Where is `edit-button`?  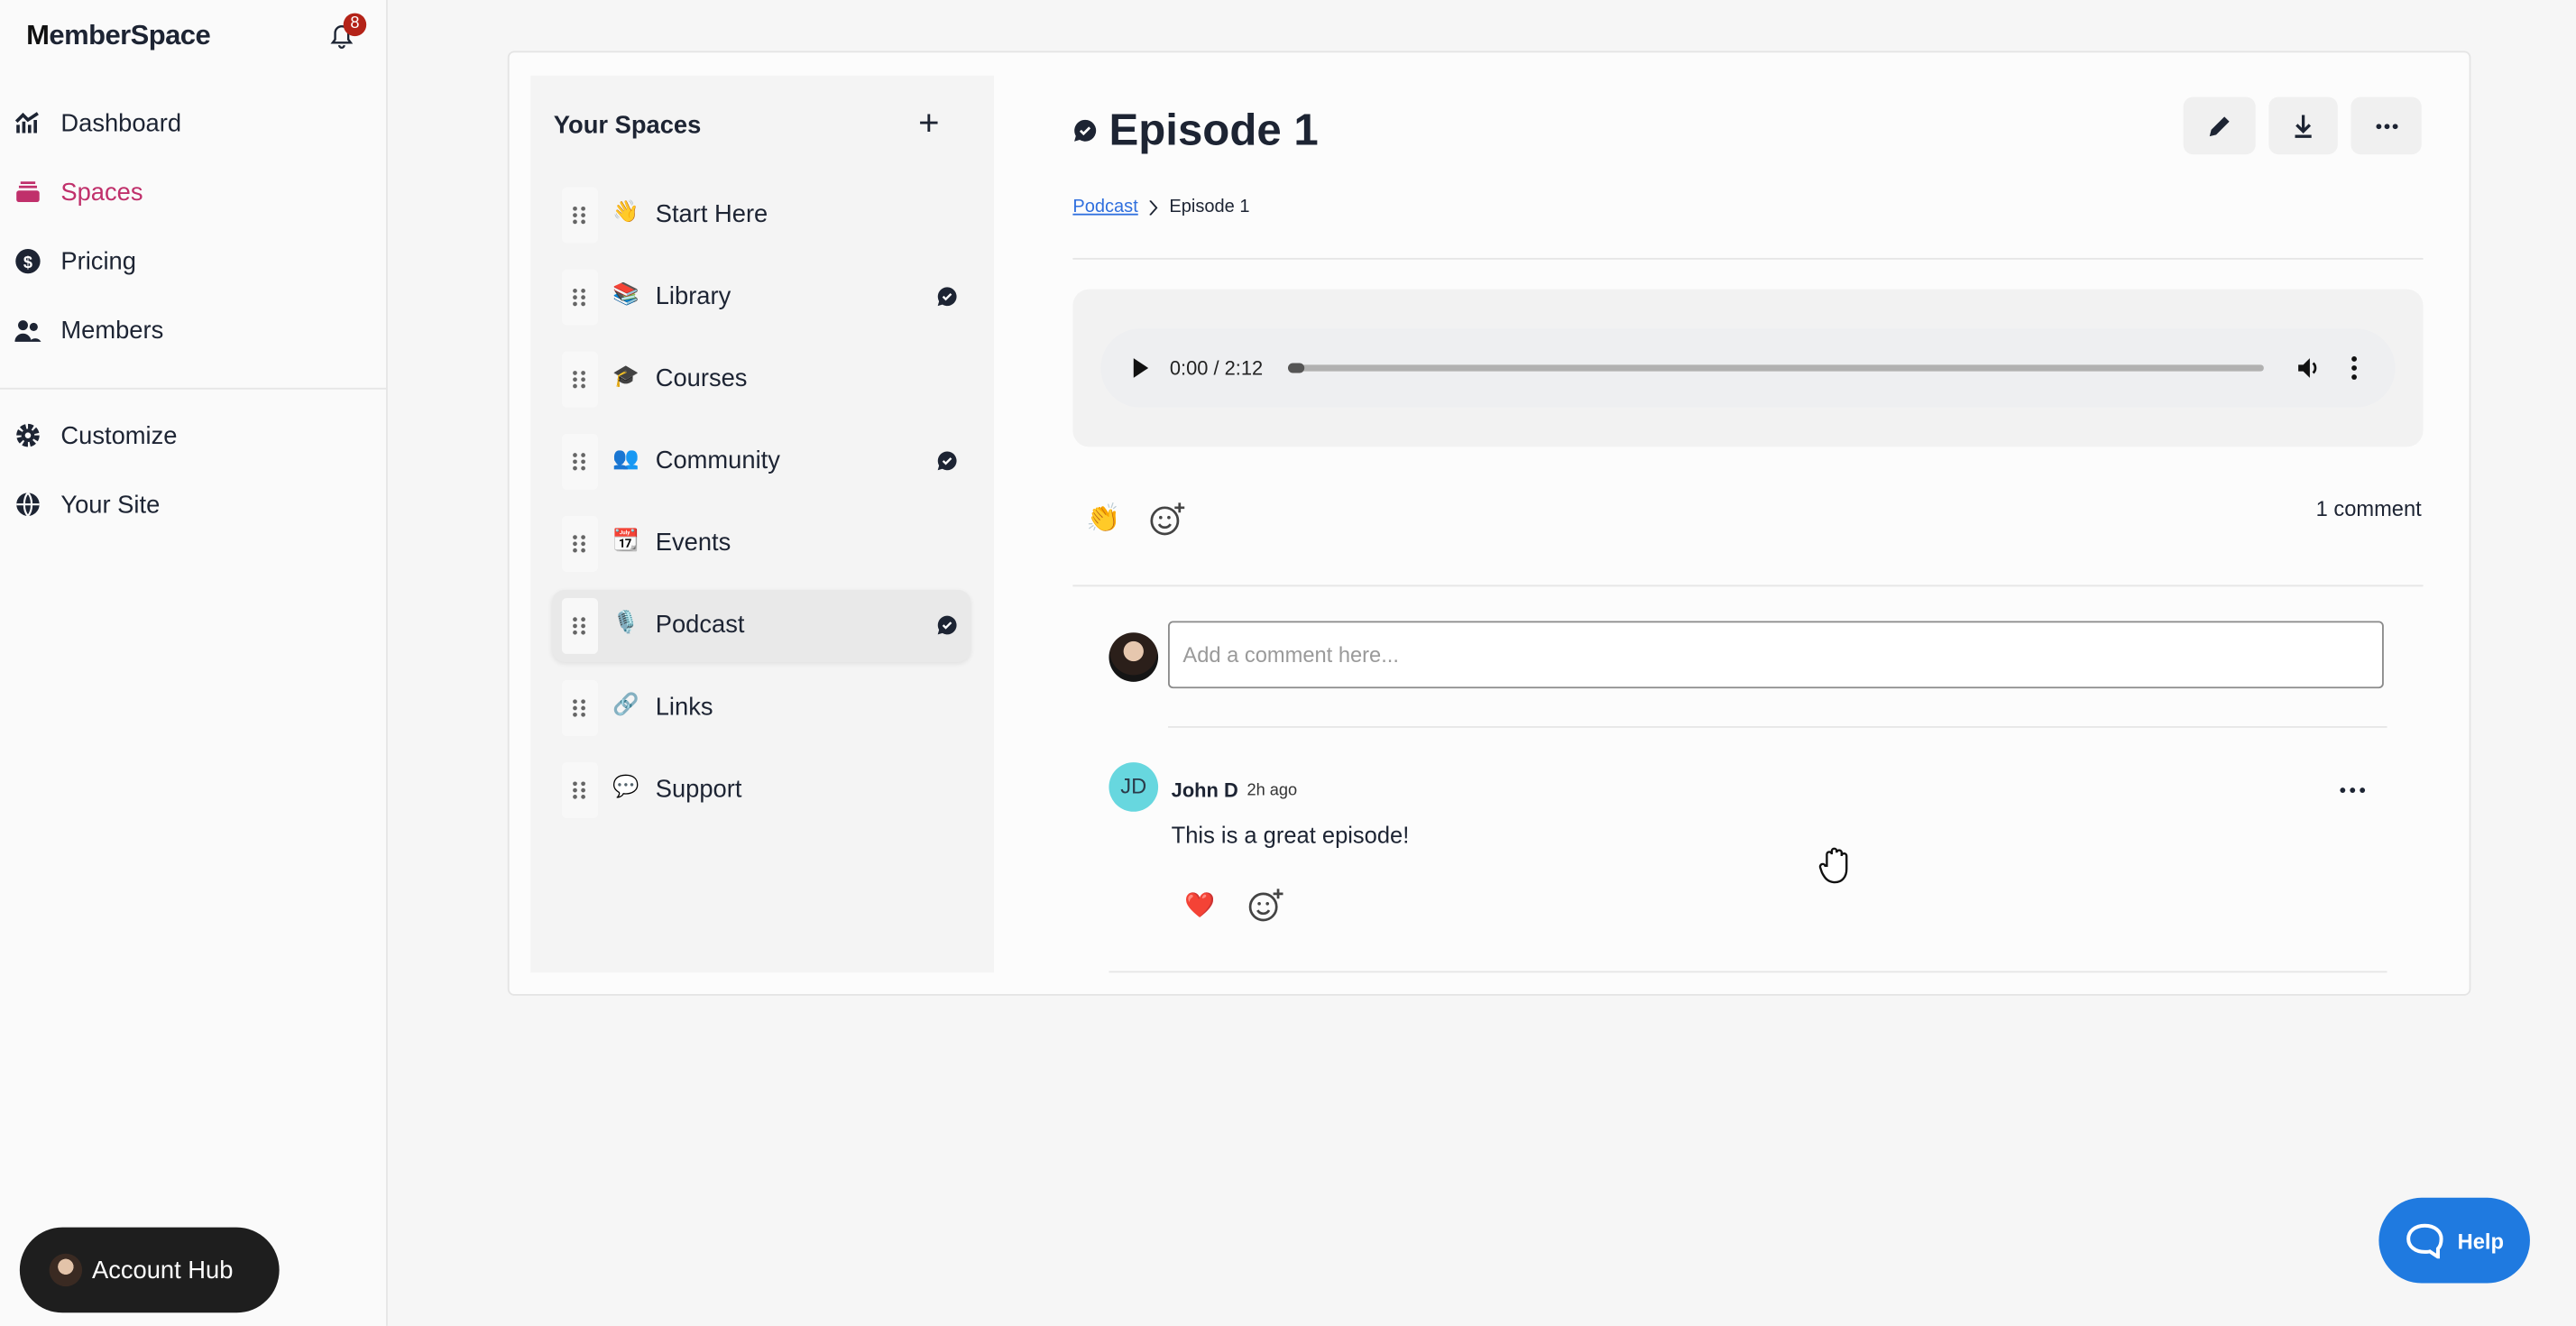 edit-button is located at coordinates (2219, 126).